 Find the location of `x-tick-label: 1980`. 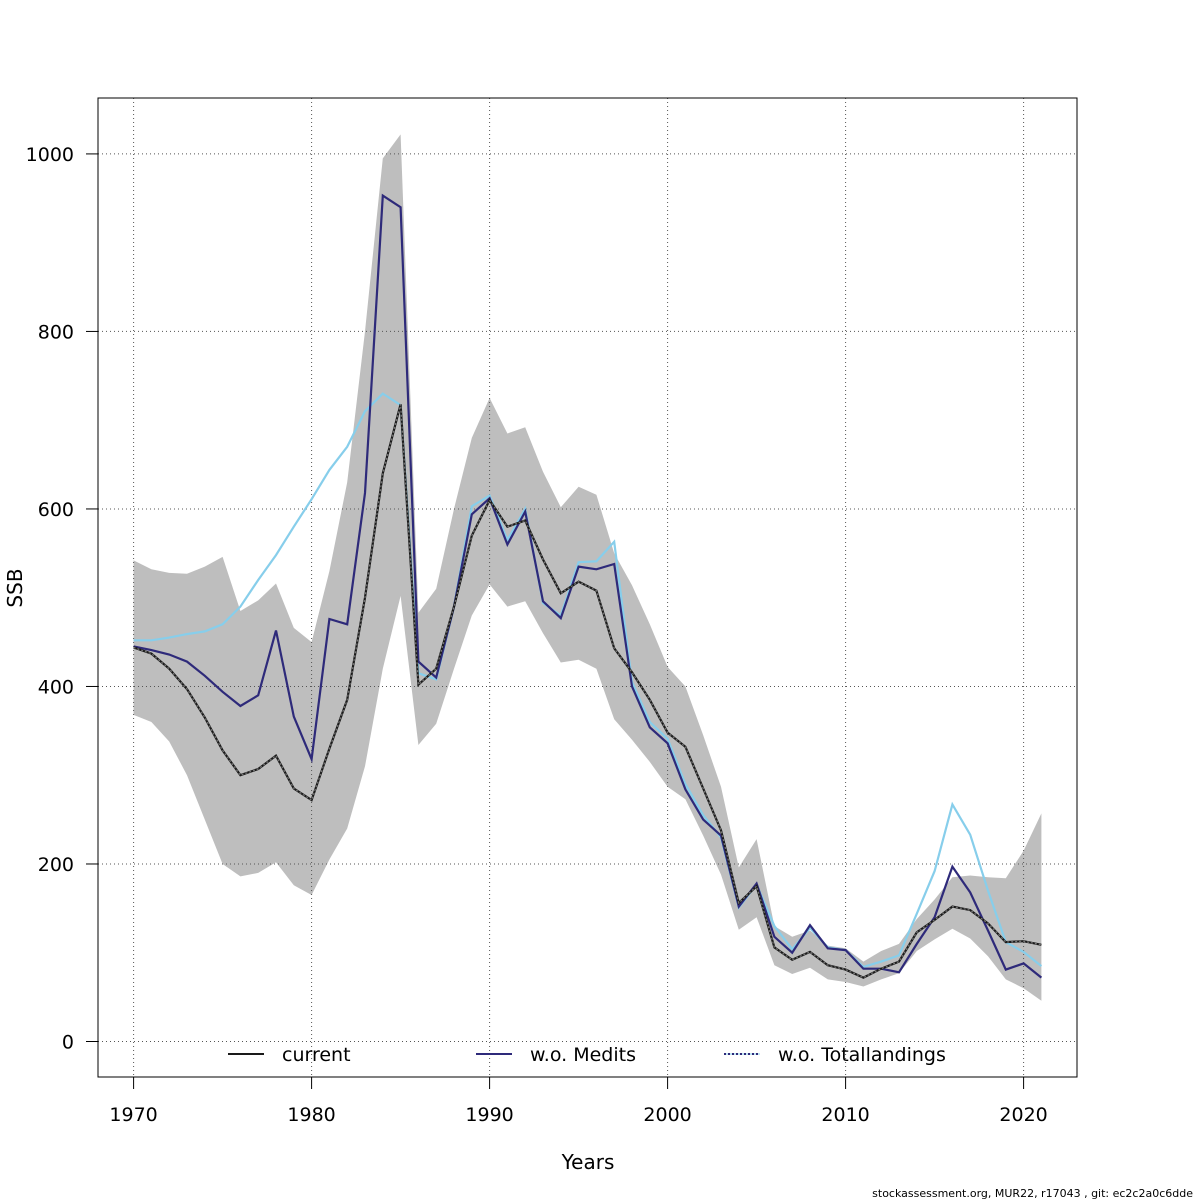

x-tick-label: 1980 is located at coordinates (311, 1115).